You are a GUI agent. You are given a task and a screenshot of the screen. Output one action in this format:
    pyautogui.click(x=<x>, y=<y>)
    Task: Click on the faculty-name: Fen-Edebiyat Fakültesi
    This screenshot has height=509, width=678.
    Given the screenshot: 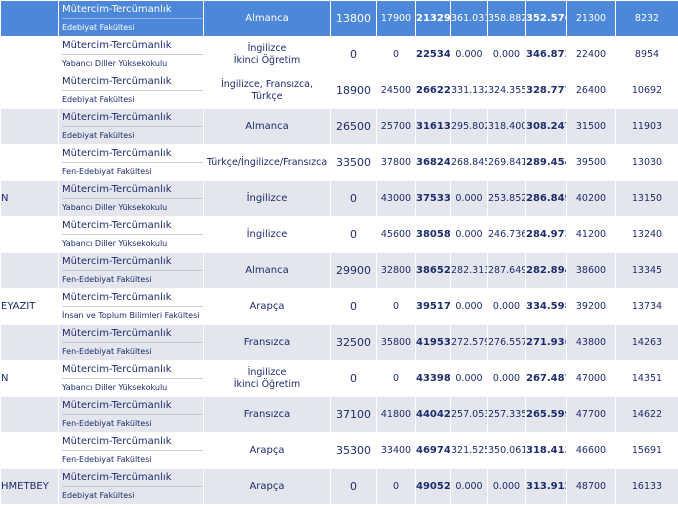 What is the action you would take?
    pyautogui.click(x=107, y=459)
    